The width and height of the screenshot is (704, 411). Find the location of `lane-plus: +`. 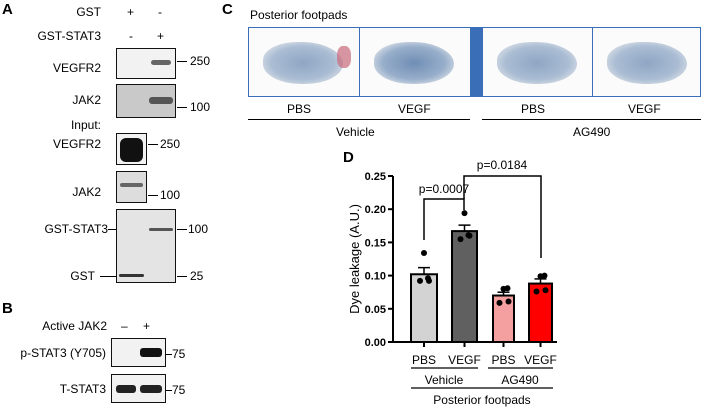

lane-plus: + is located at coordinates (147, 326).